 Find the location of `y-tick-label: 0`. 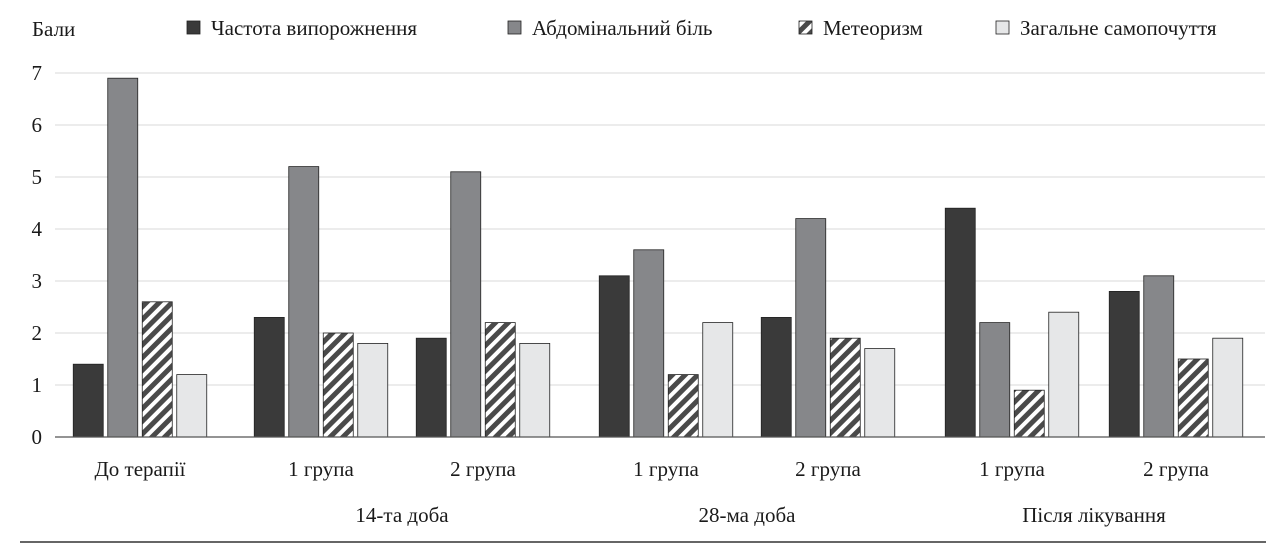

y-tick-label: 0 is located at coordinates (37, 437).